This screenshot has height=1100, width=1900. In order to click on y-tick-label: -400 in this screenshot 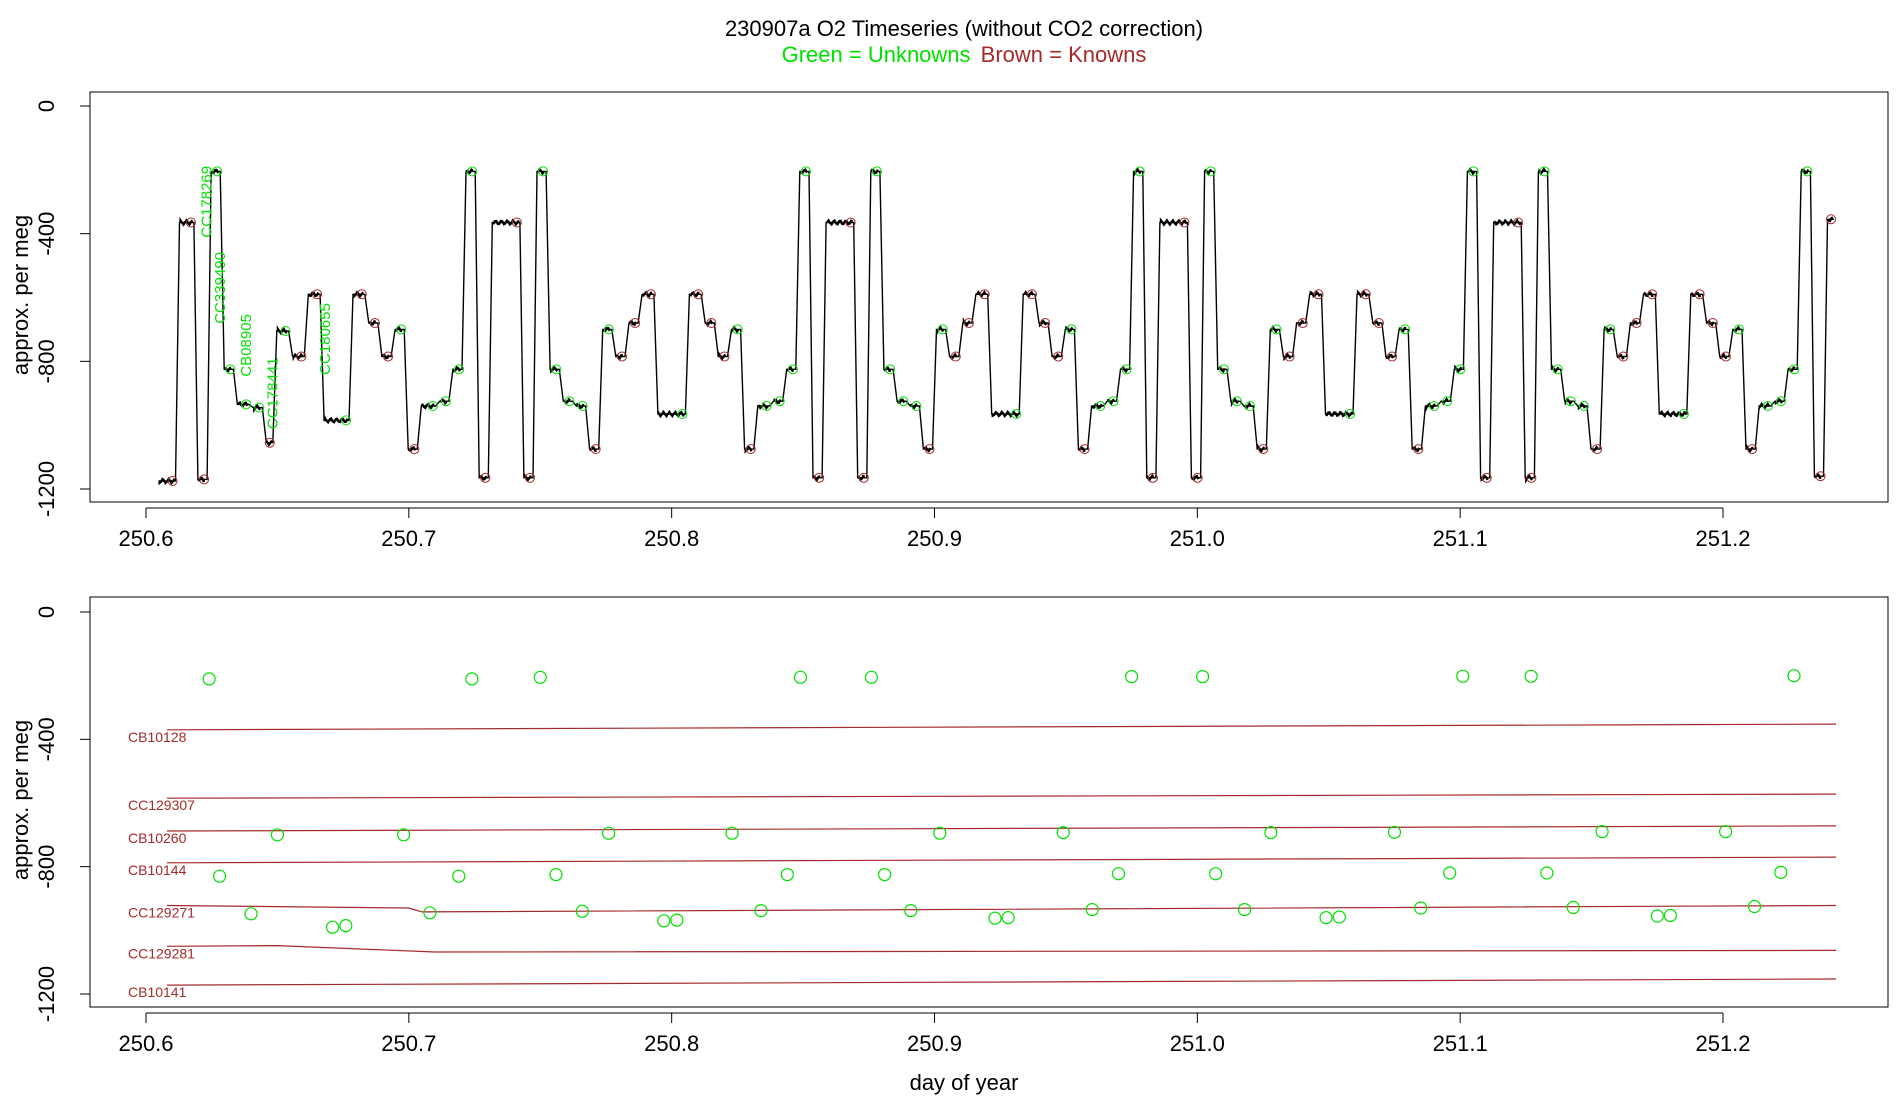, I will do `click(46, 234)`.